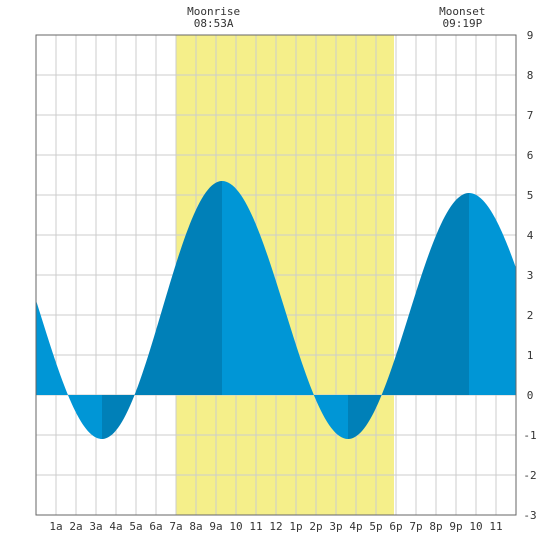 This screenshot has width=550, height=554. I want to click on x-tick-label: 6p, so click(395, 526).